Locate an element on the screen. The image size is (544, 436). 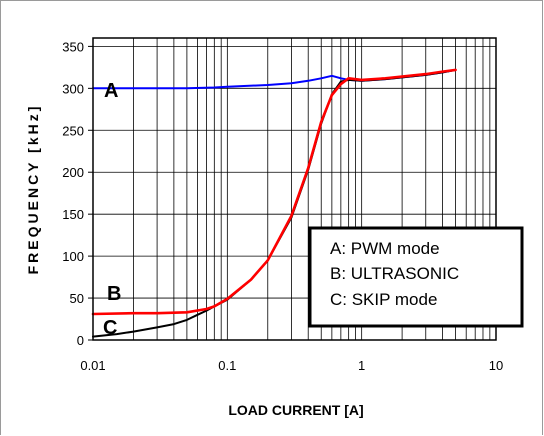
y-axis-label: FREQUENCY [kHz] is located at coordinates (33, 189).